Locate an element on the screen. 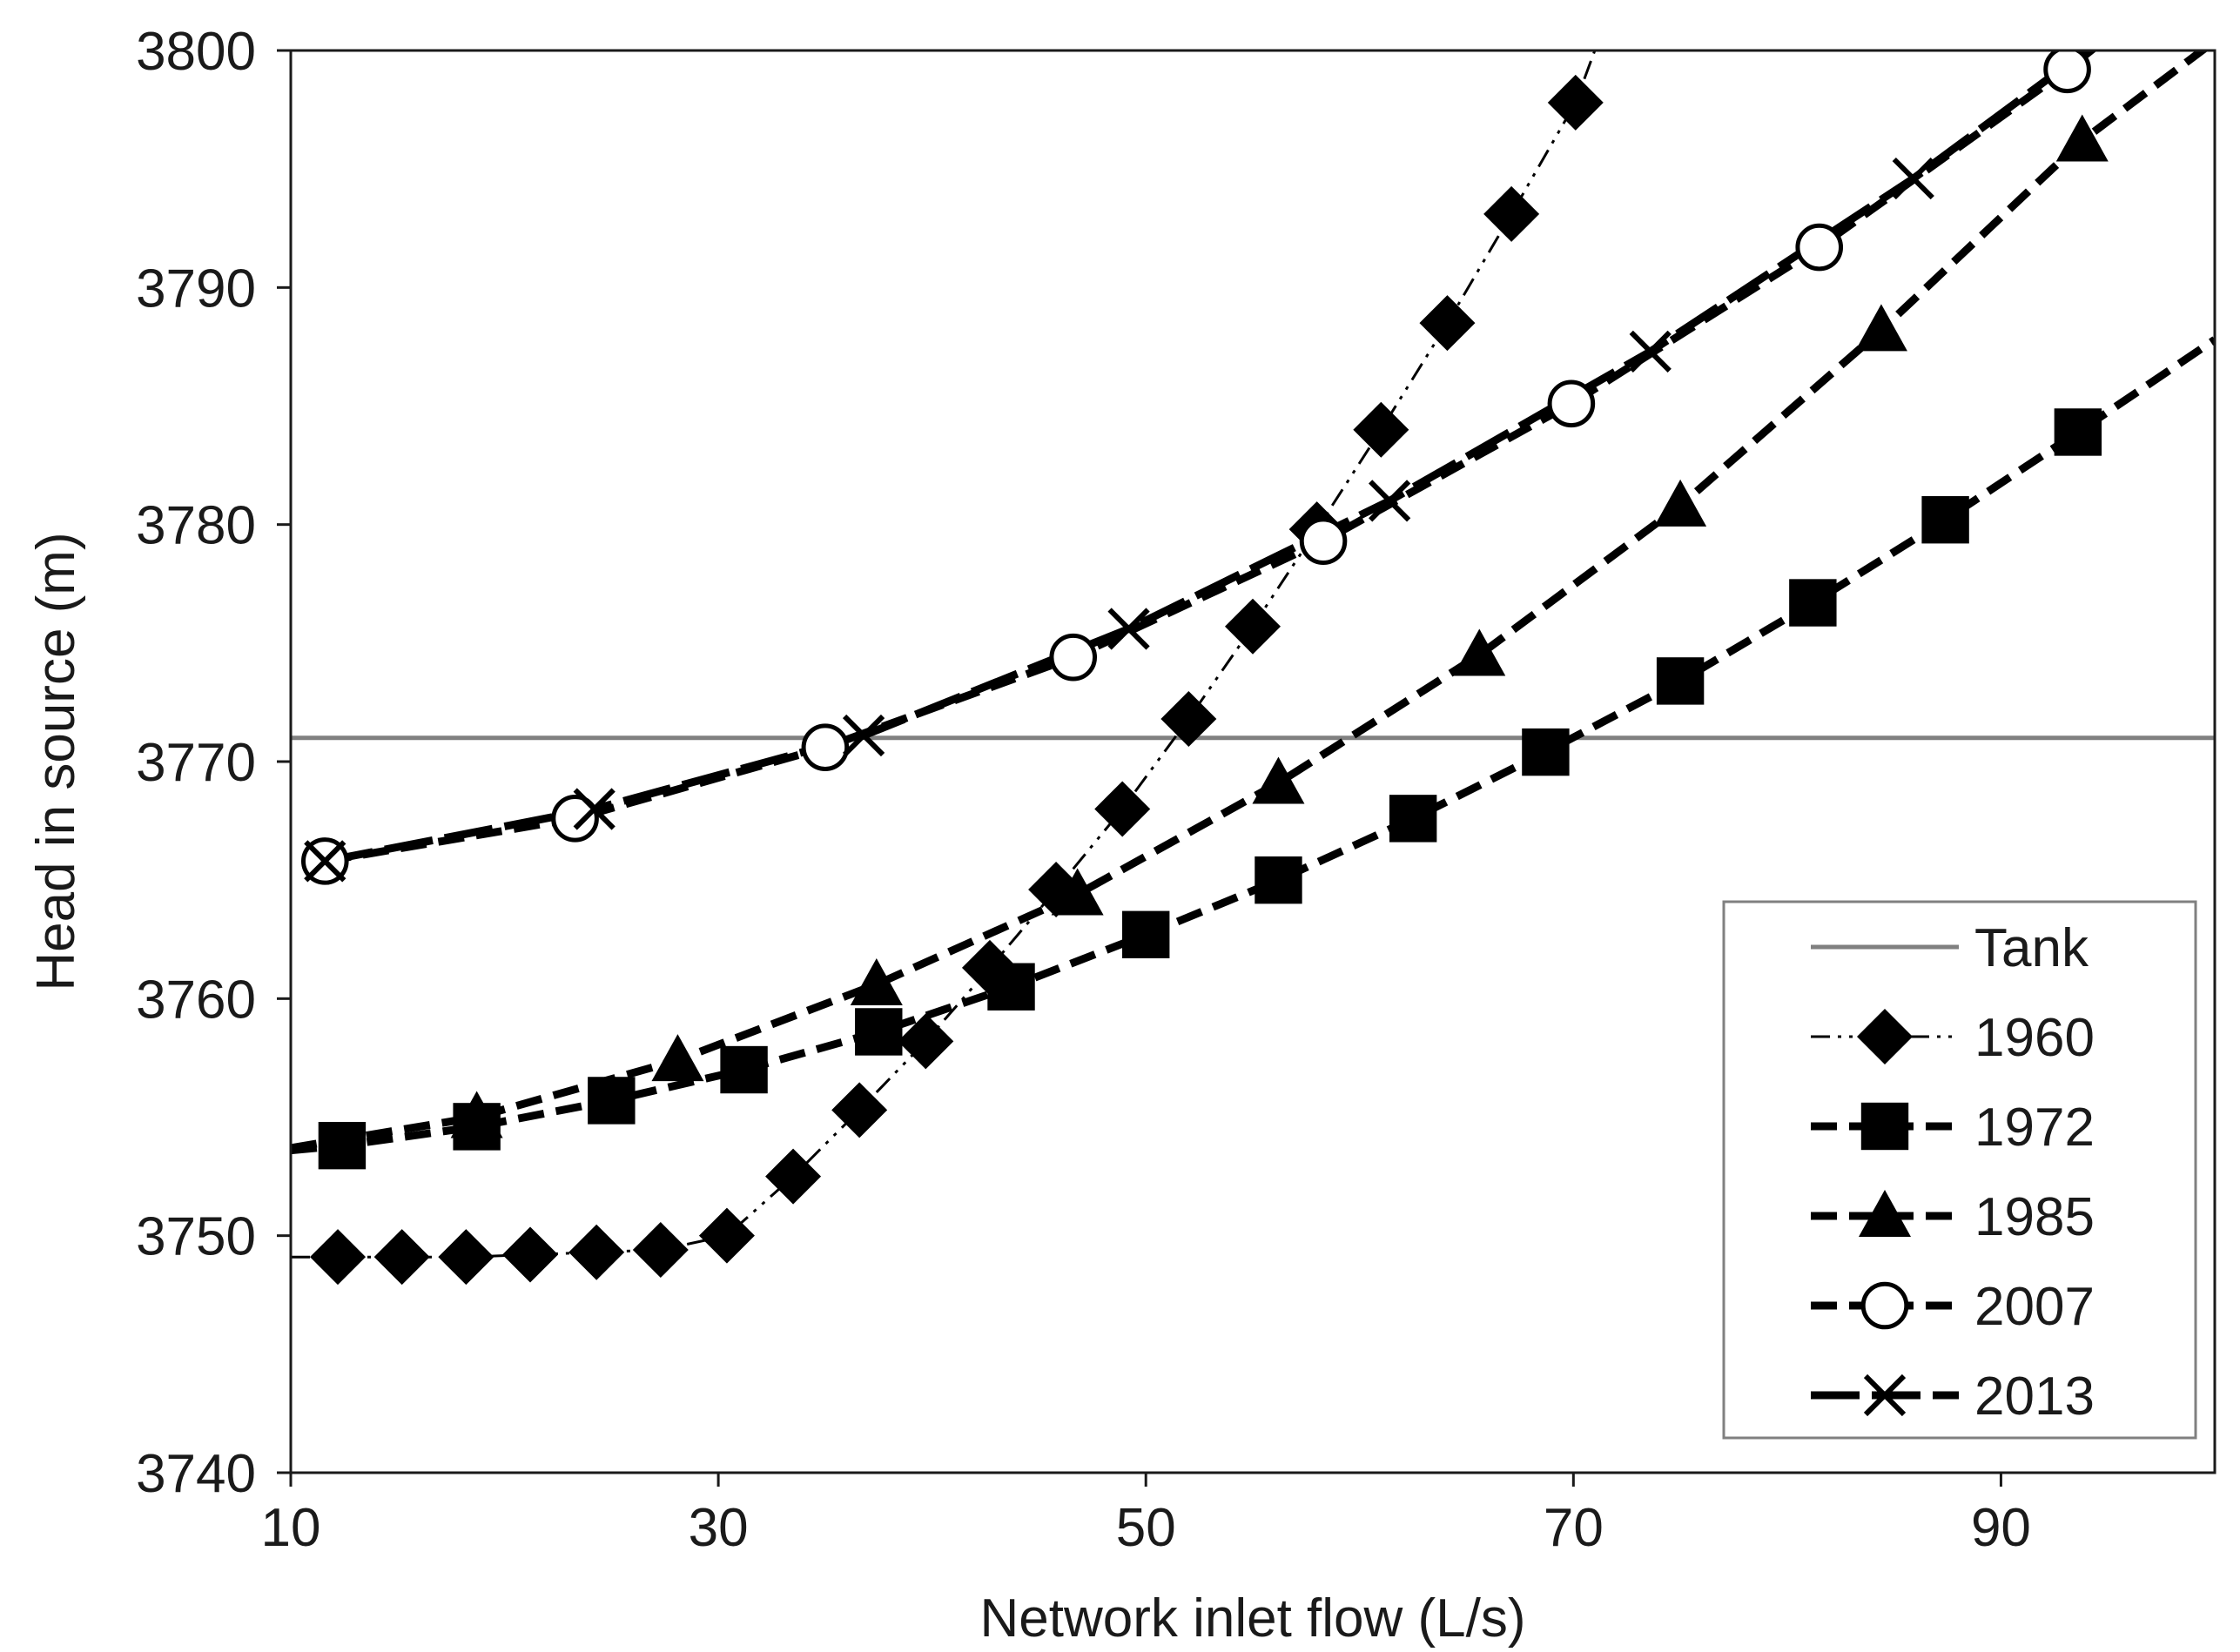 The height and width of the screenshot is (1652, 2240). legend-label-1972: 1972 is located at coordinates (2034, 1128).